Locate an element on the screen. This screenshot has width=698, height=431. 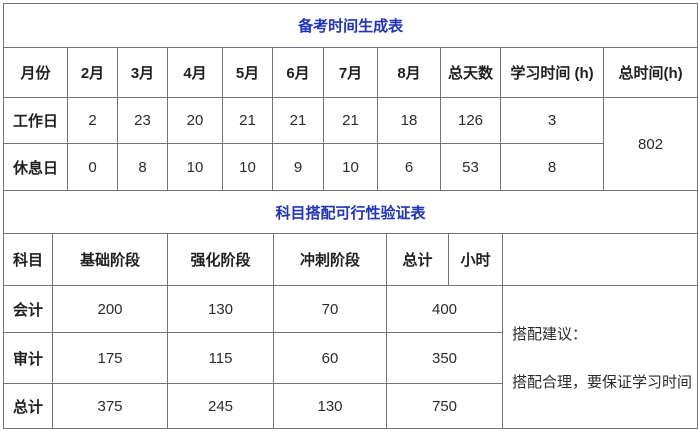
prep-table-title: 备考时间生成表 is located at coordinates (350, 25).